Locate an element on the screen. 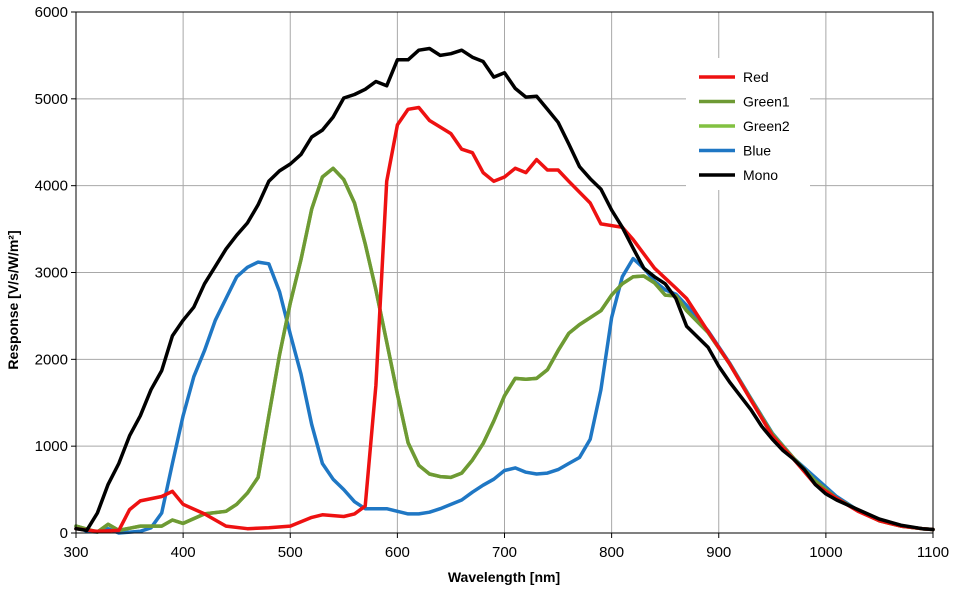 The height and width of the screenshot is (594, 960). y-tick-label: 0 is located at coordinates (64, 533).